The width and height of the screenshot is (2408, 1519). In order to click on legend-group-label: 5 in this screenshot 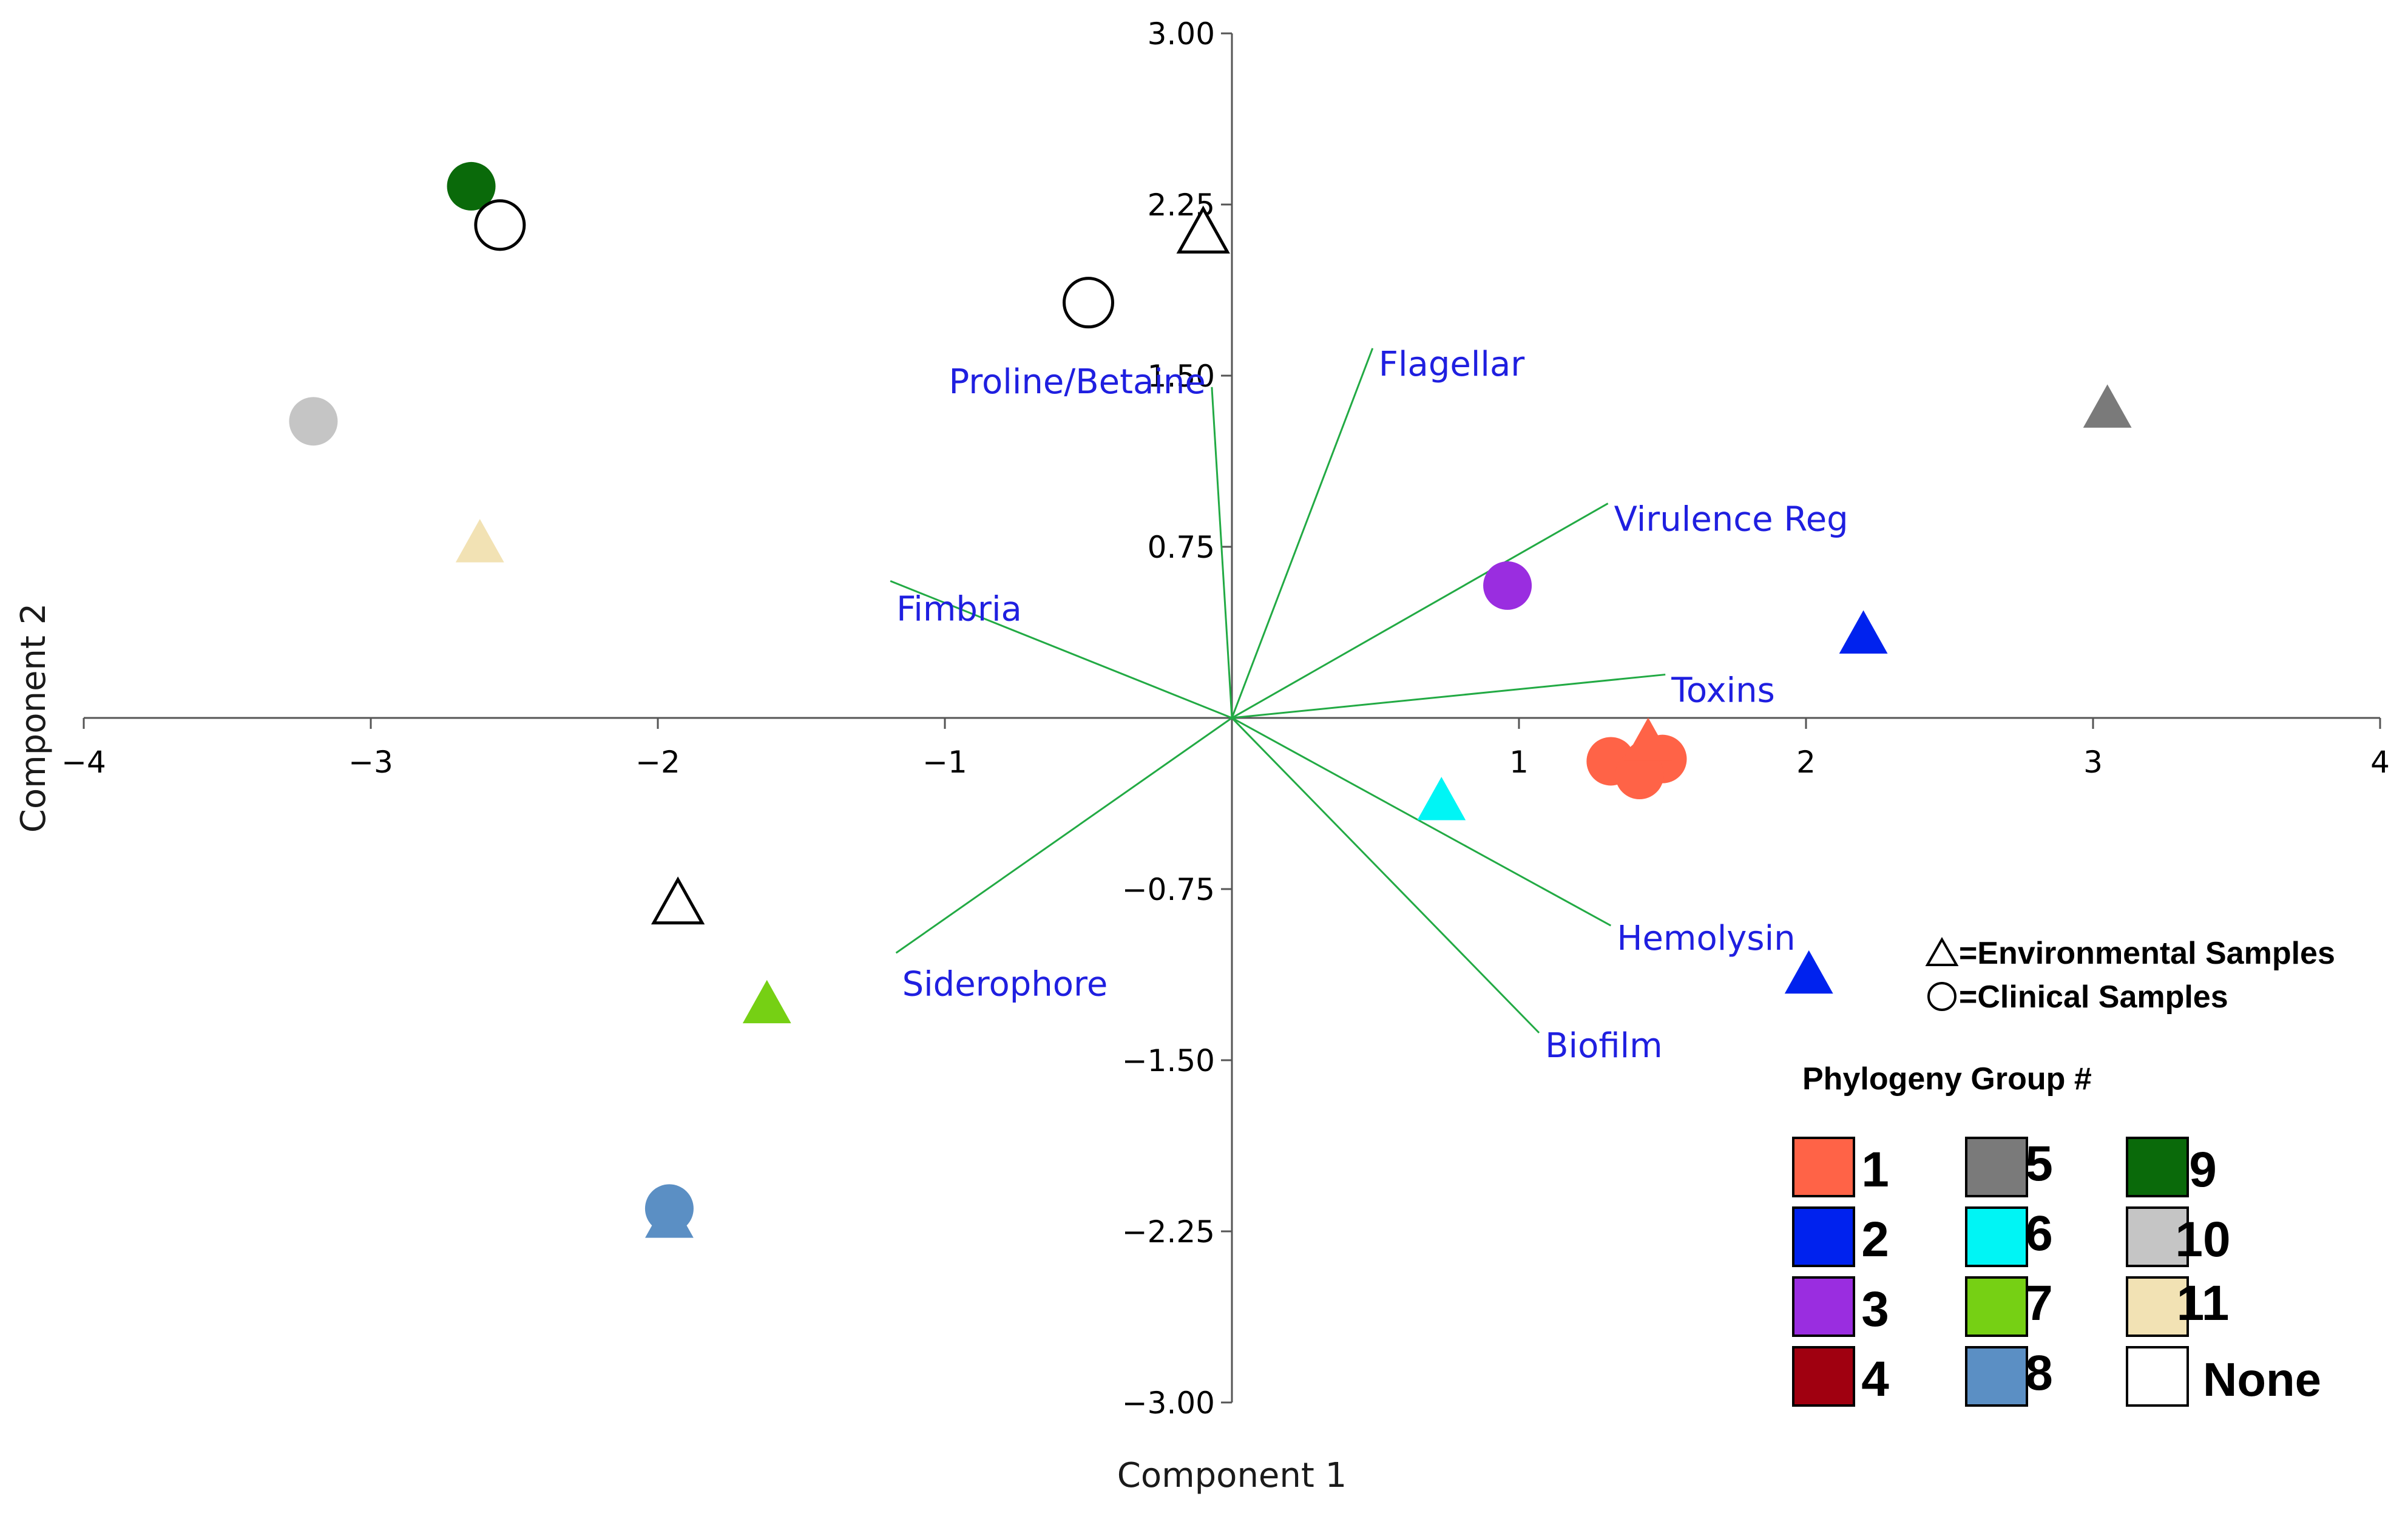, I will do `click(2039, 1163)`.